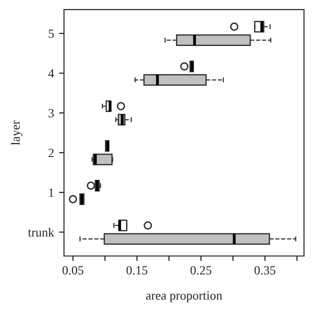 This screenshot has width=320, height=320. What do you see at coordinates (51, 73) in the screenshot?
I see `y-tick-label: 4` at bounding box center [51, 73].